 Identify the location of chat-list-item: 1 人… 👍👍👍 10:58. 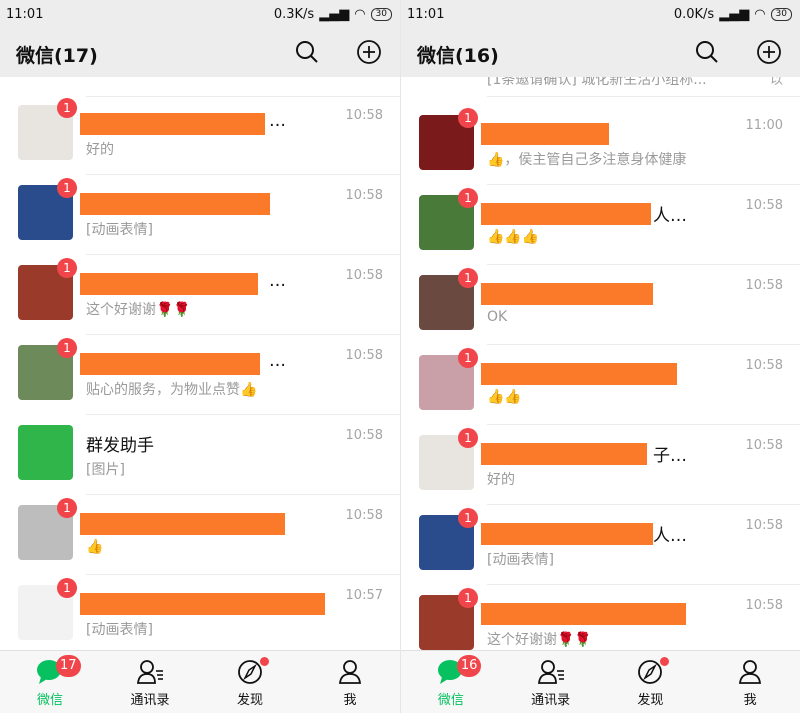
(600, 225).